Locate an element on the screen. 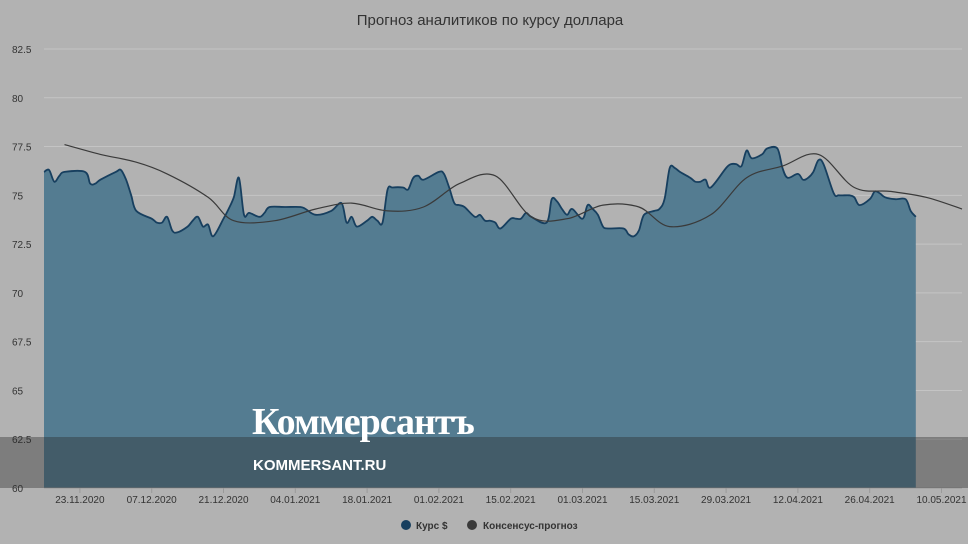 Image resolution: width=968 pixels, height=544 pixels. y-tick-label: 67.5 is located at coordinates (22, 343).